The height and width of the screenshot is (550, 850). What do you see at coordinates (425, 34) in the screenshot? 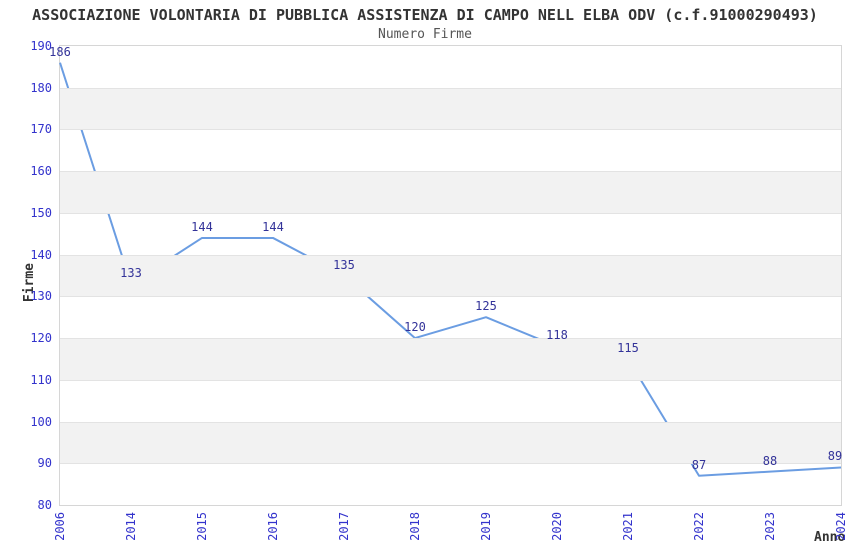
I see `chart-subtitle: Numero Firme` at bounding box center [425, 34].